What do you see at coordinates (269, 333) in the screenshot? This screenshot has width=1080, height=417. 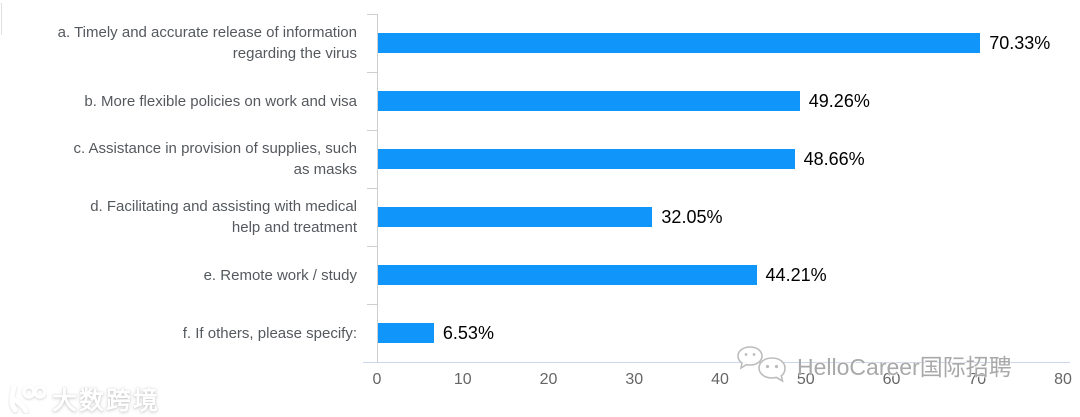 I see `category-label-line: f. If others, please specify:` at bounding box center [269, 333].